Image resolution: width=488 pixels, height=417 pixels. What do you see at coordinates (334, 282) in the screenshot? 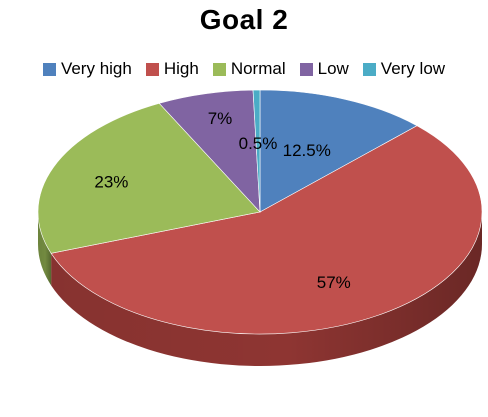
I see `pie-label-high: 57%` at bounding box center [334, 282].